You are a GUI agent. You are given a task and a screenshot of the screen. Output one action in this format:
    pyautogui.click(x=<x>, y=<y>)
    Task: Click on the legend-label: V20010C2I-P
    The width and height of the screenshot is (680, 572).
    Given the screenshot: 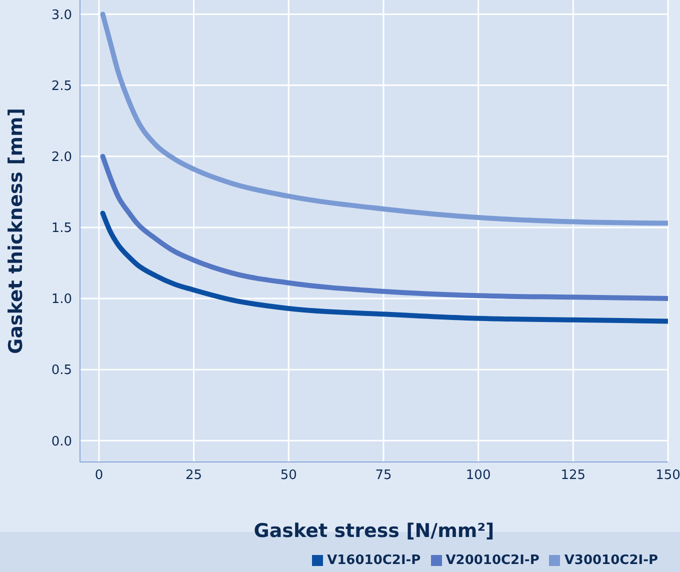 What is the action you would take?
    pyautogui.click(x=493, y=560)
    